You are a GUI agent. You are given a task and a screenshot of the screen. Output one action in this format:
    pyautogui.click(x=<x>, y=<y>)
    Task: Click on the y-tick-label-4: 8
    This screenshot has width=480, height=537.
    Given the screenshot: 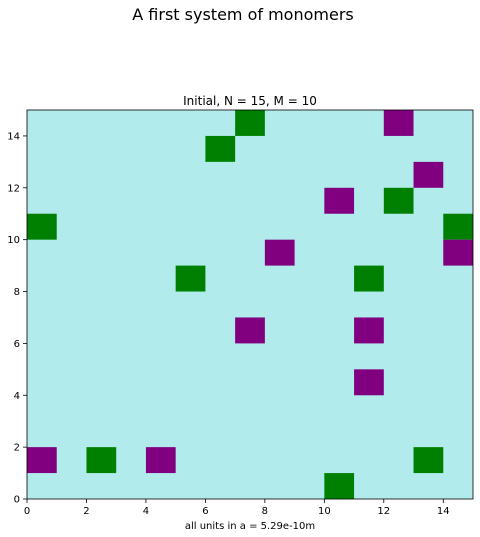 What is the action you would take?
    pyautogui.click(x=17, y=292)
    